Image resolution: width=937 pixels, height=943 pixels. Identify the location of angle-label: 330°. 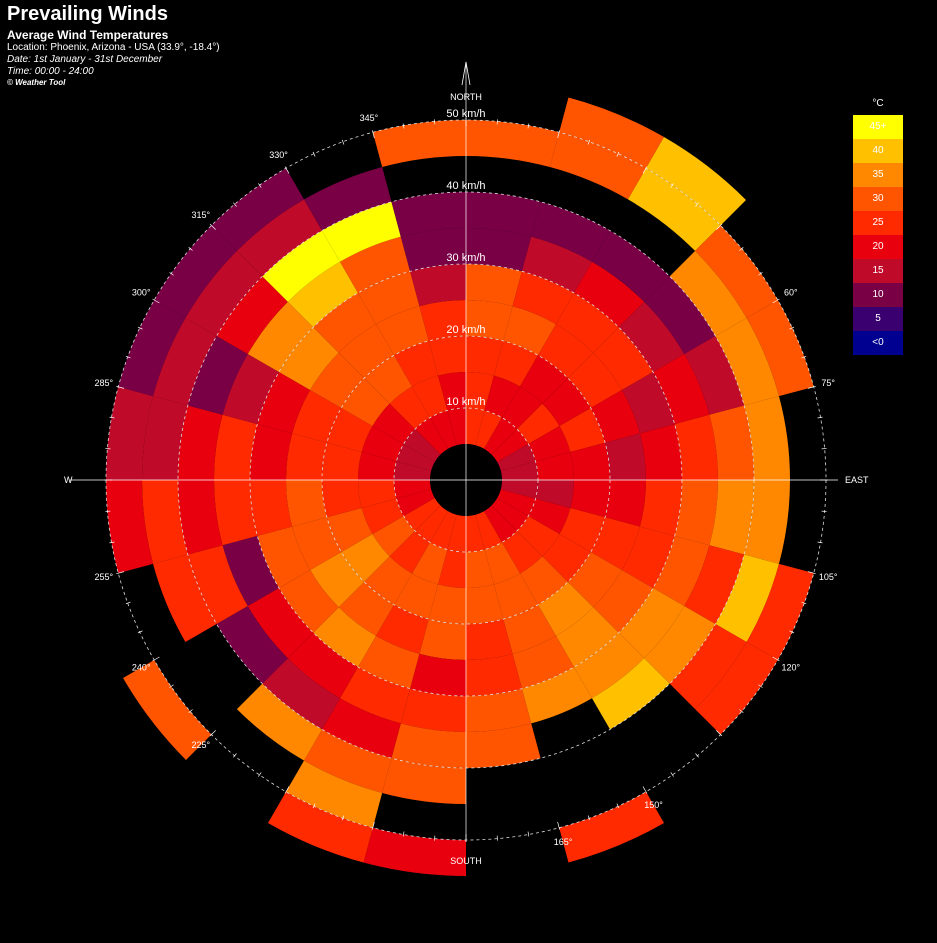
(278, 155).